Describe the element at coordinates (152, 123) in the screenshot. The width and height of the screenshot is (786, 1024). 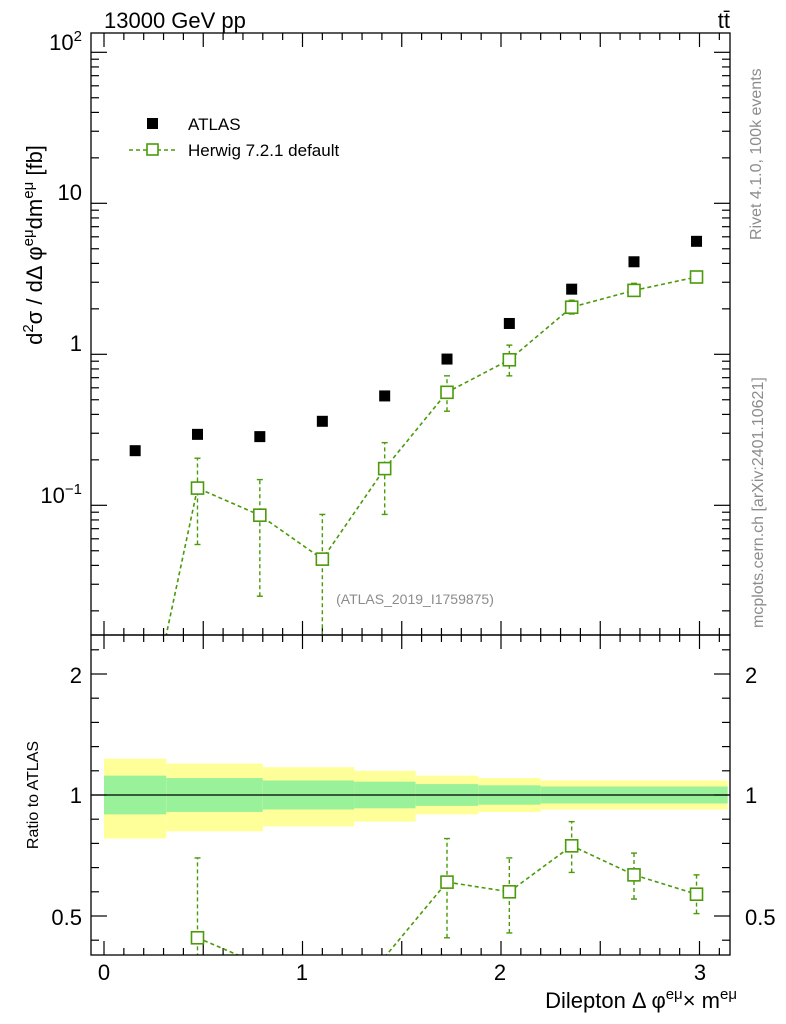
I see `legend-atlas-marker` at that location.